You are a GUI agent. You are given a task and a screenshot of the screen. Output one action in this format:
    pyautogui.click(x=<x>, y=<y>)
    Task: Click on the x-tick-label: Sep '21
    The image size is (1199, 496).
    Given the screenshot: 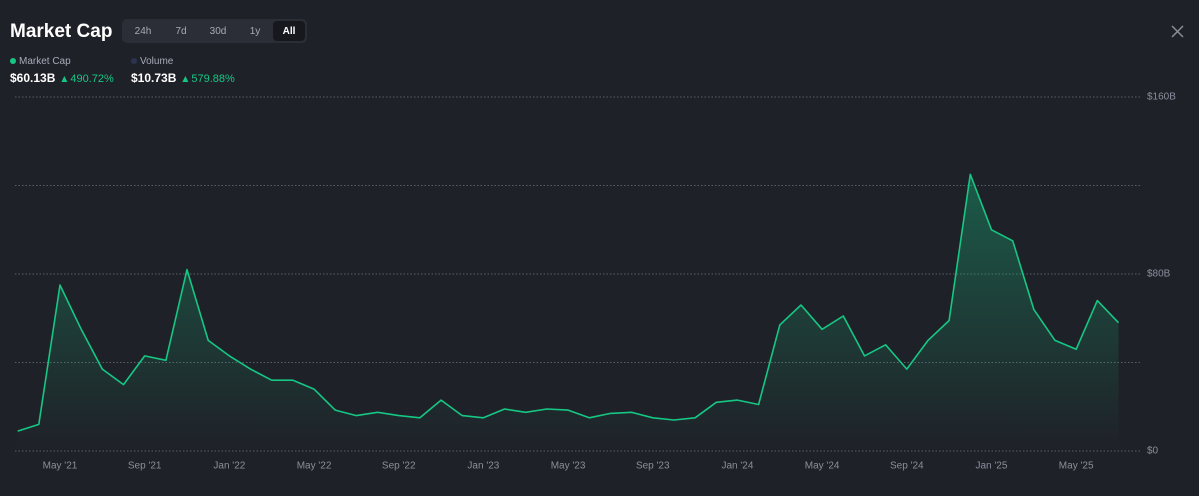 What is the action you would take?
    pyautogui.click(x=145, y=466)
    